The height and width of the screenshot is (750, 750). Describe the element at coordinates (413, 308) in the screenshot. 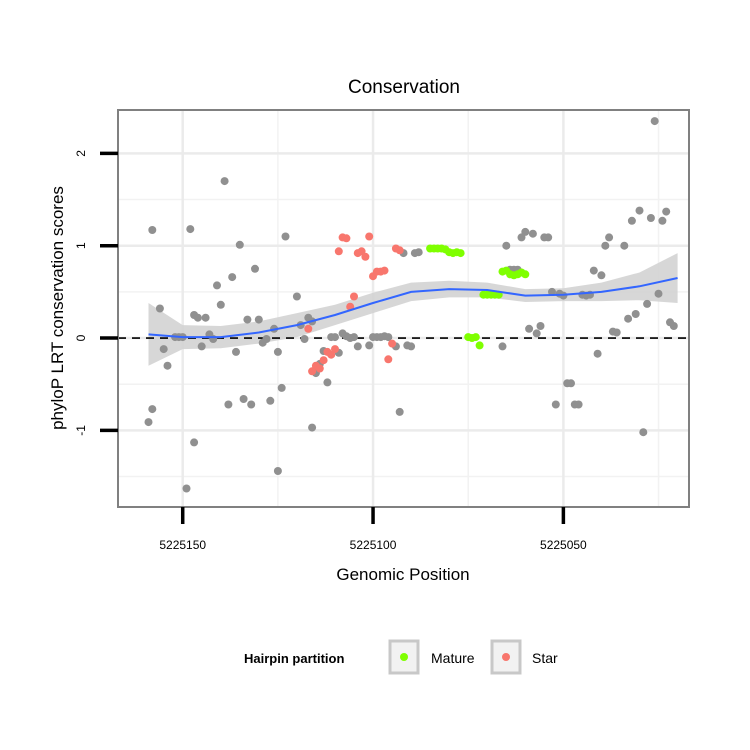

I see `smooth-trend-line` at that location.